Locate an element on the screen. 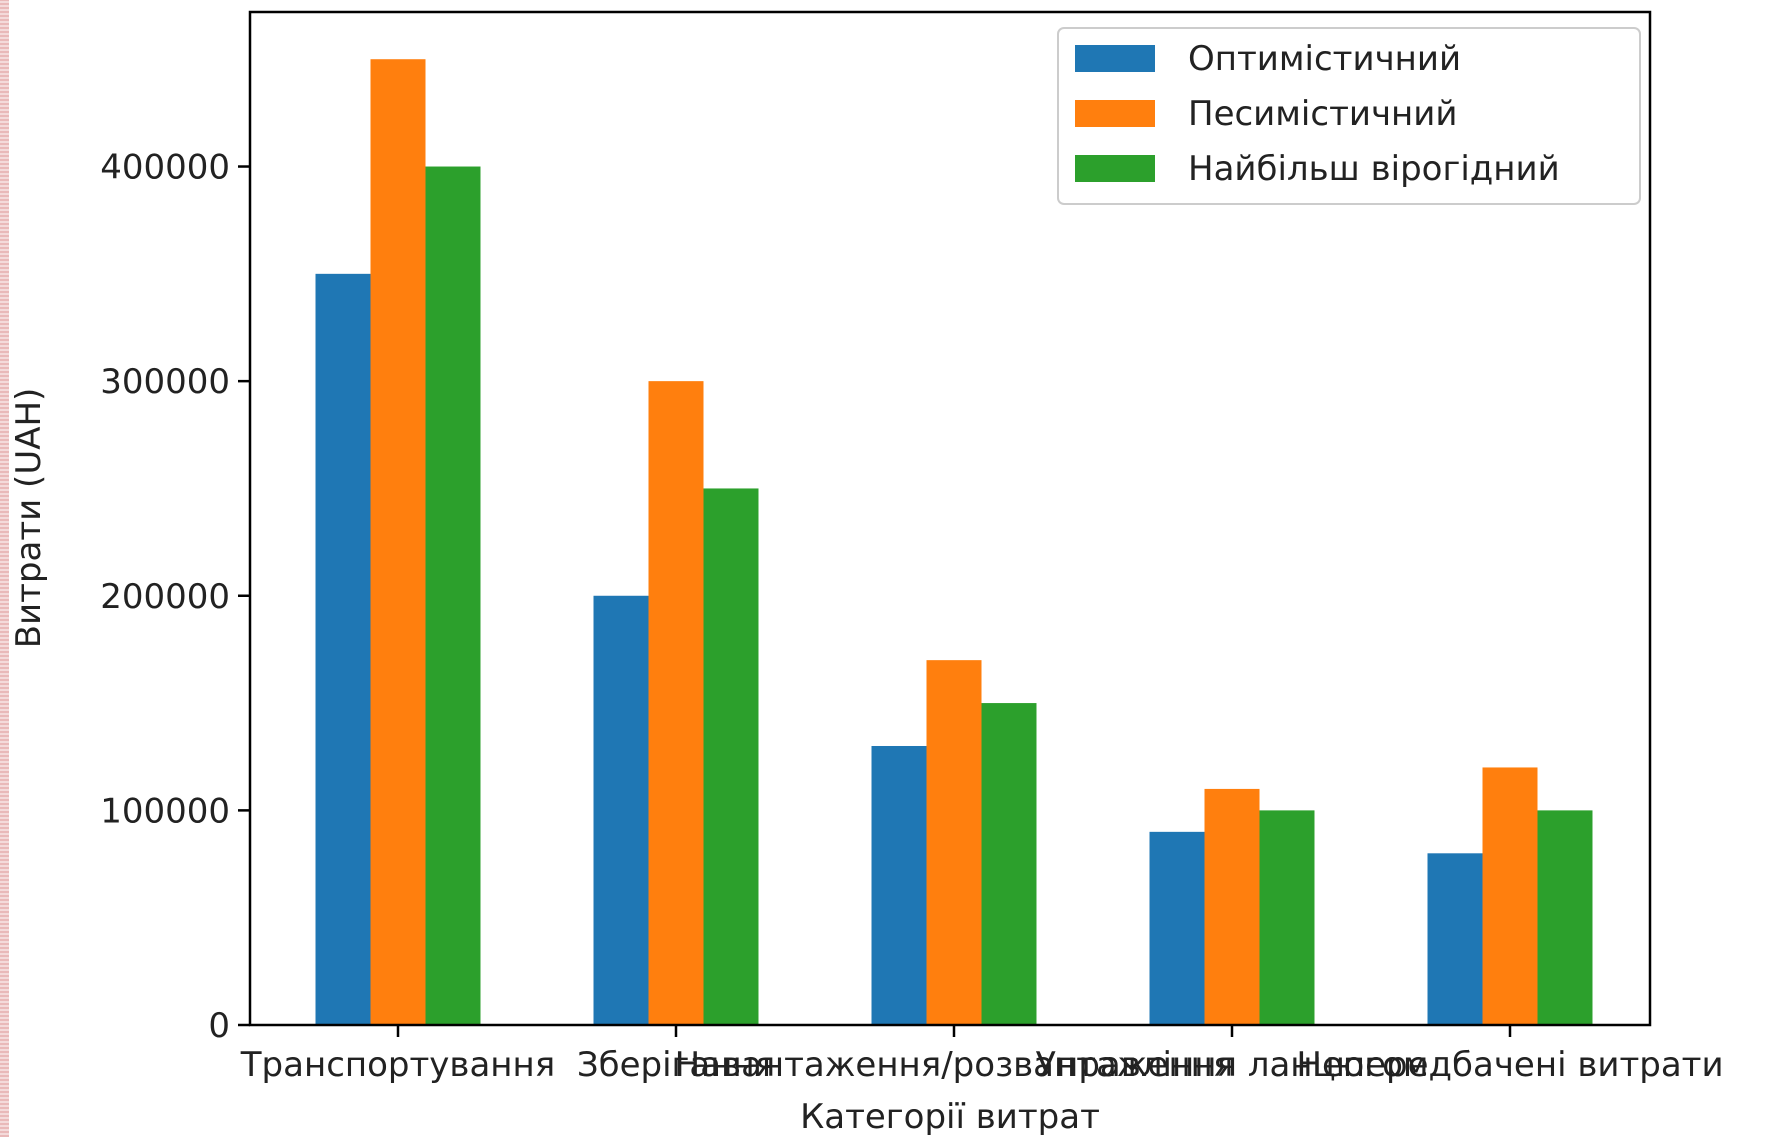  x-tick-label-2: Навантаження/розвантаження is located at coordinates (954, 1065).